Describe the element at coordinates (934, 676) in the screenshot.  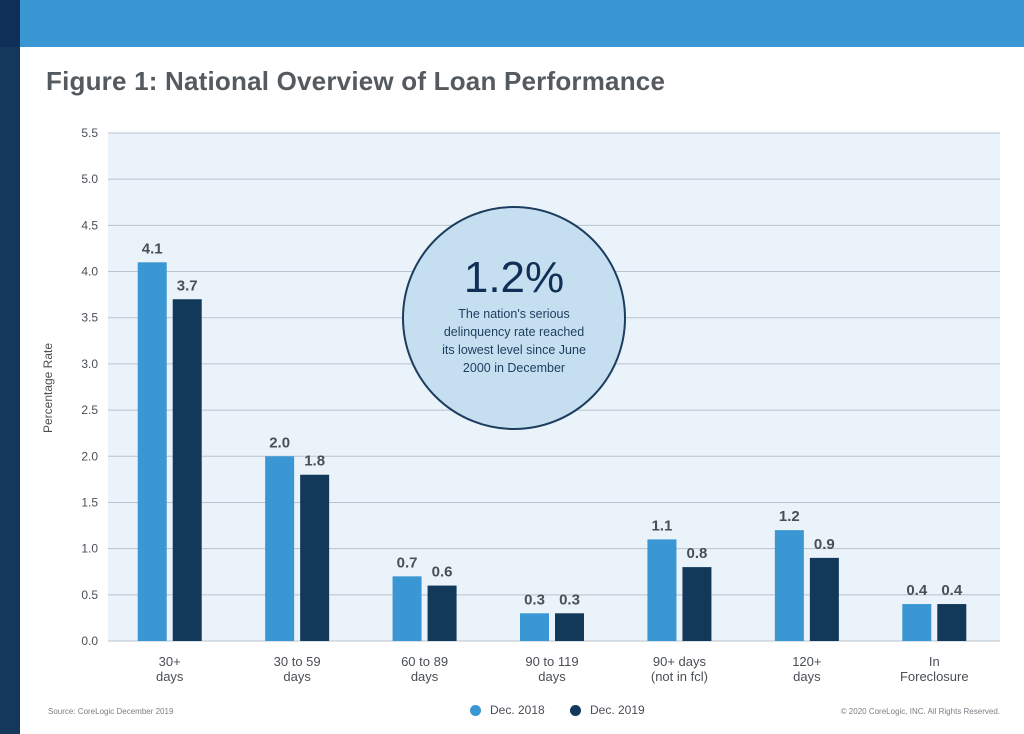
I see `x-tick-label: Foreclosure` at that location.